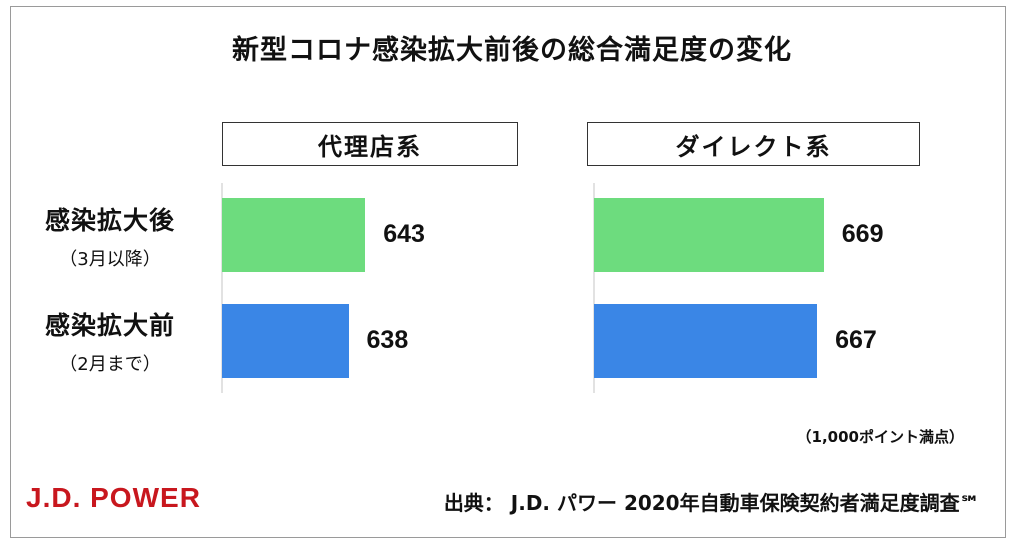  Describe the element at coordinates (370, 144) in the screenshot. I see `panel-header-agency: 代理店系` at that location.